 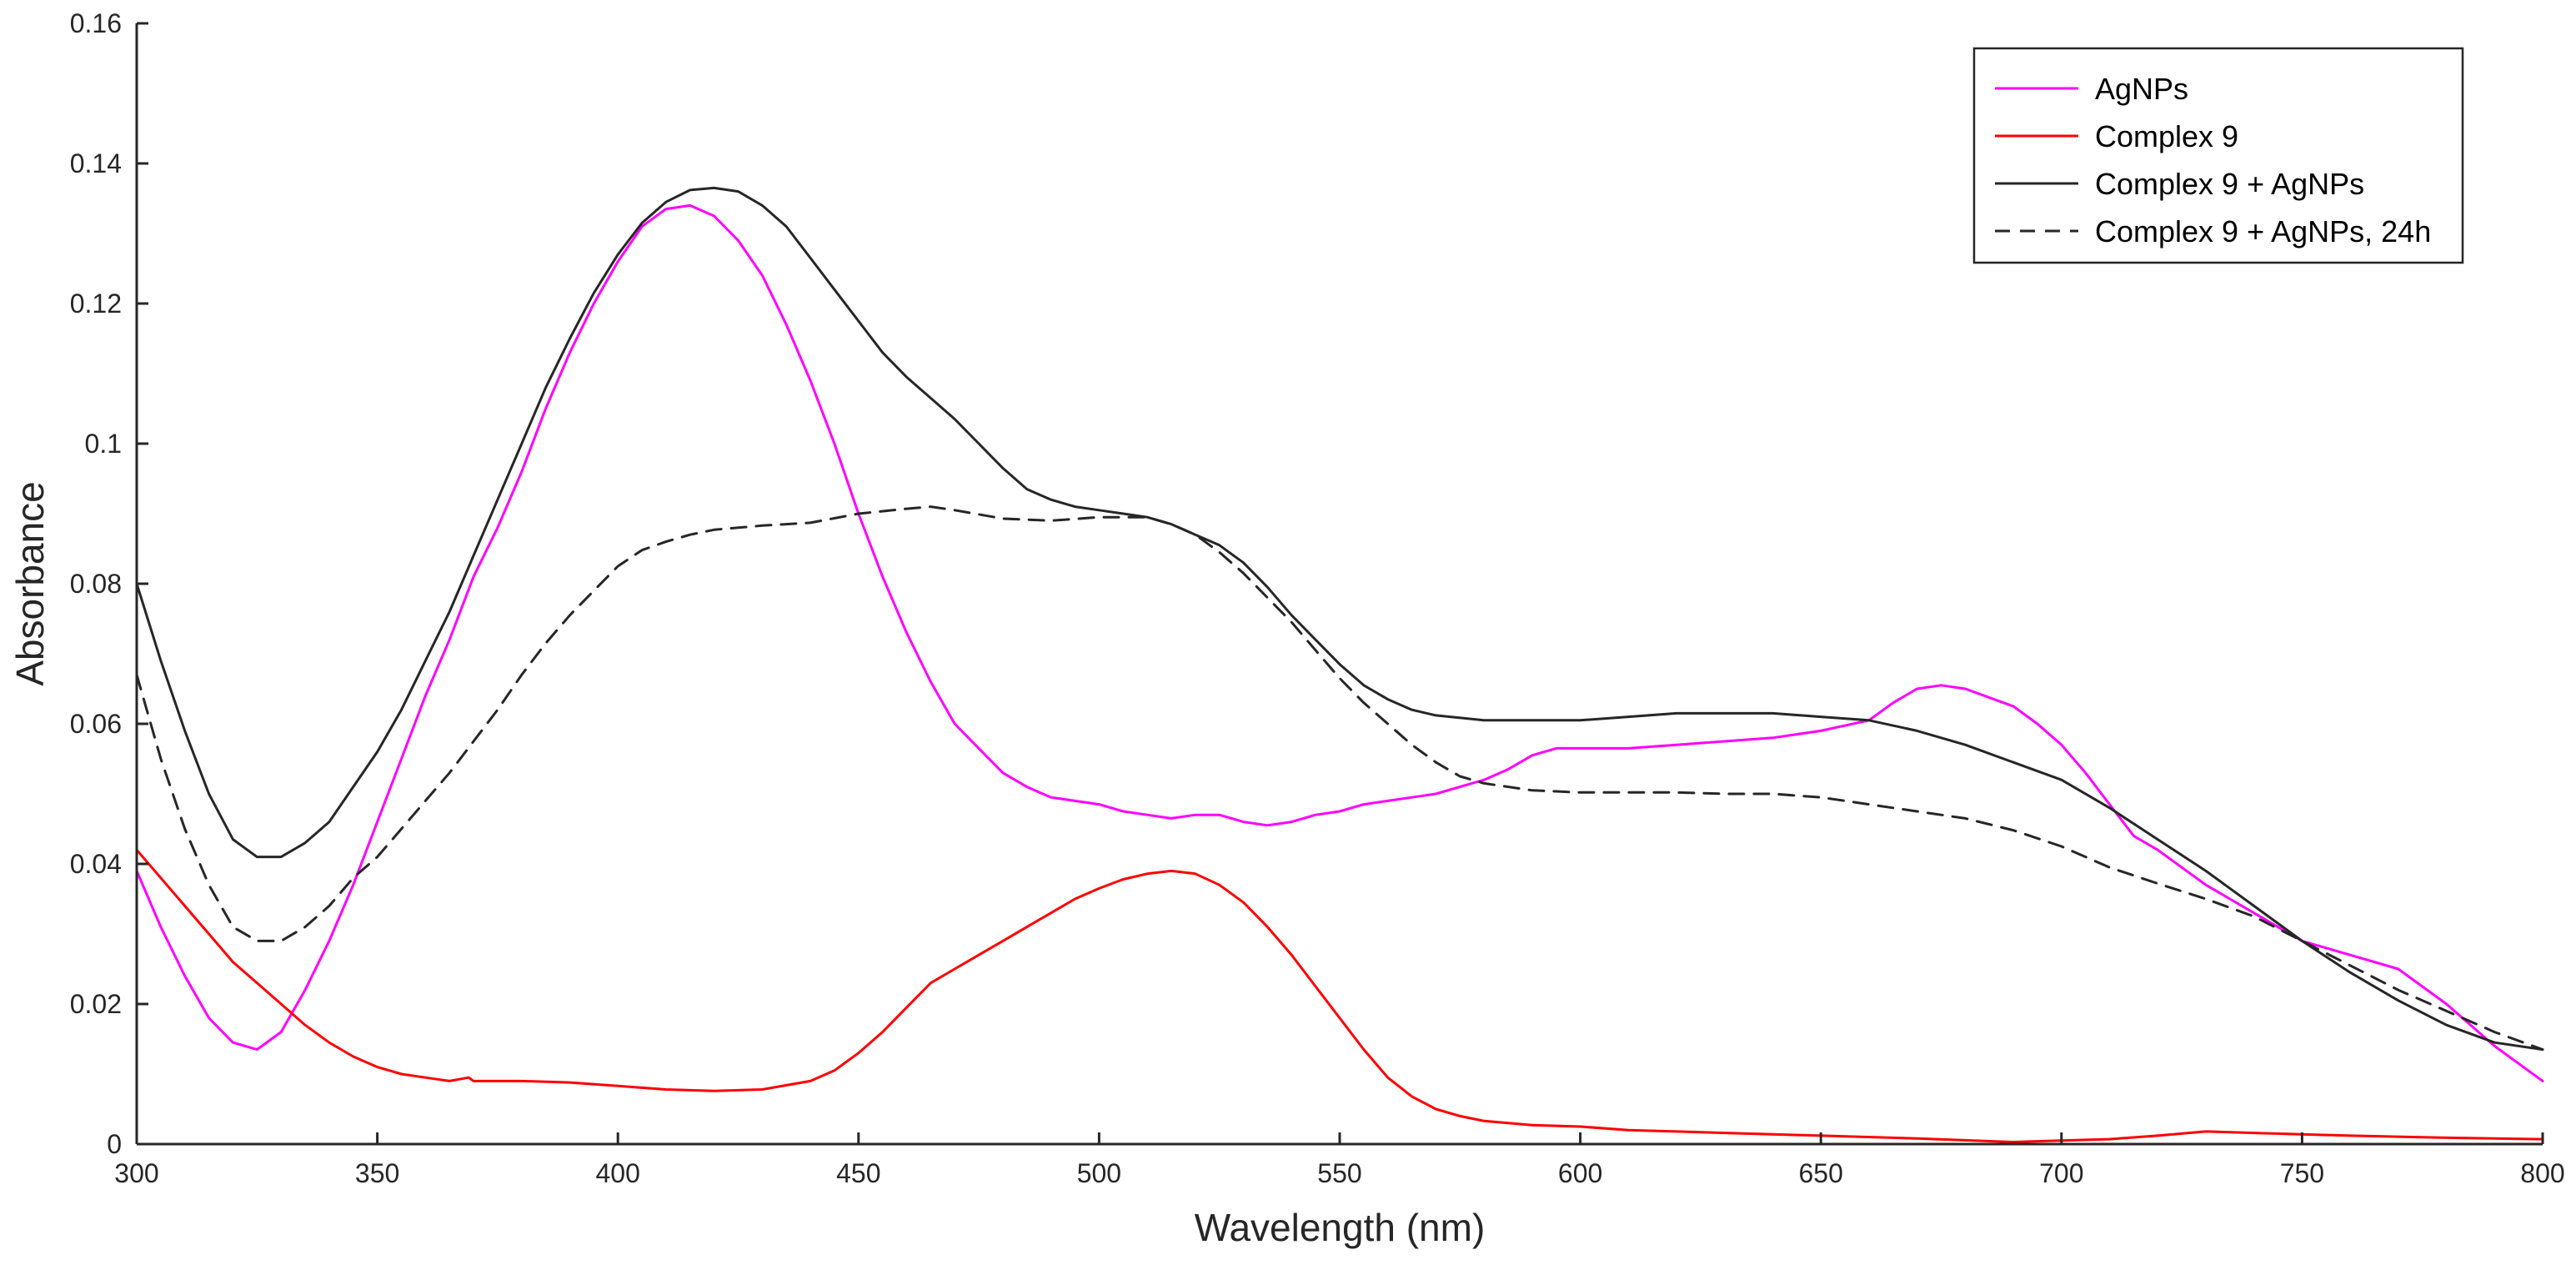 I want to click on legend-label-complex-9: Complex 9, so click(x=2166, y=136).